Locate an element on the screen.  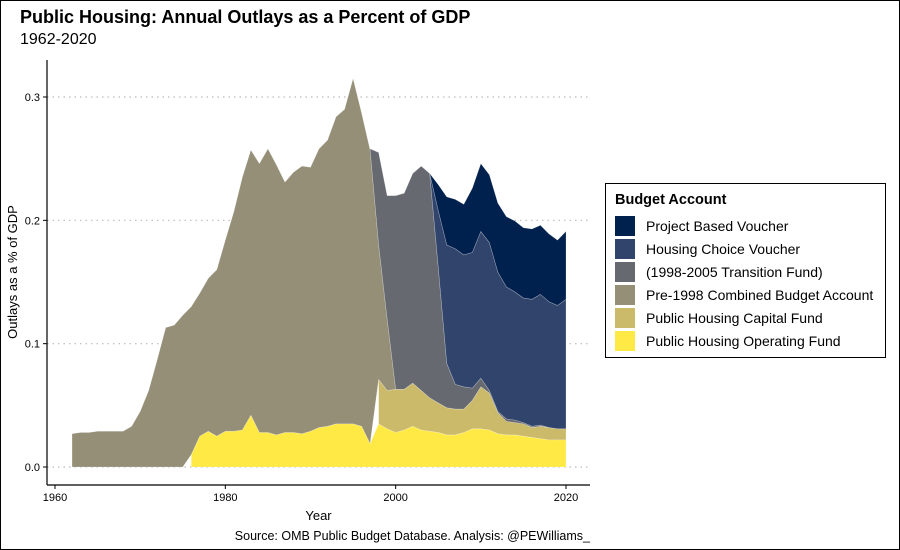
legend-item: Public Housing Capital Fund is located at coordinates (745, 317).